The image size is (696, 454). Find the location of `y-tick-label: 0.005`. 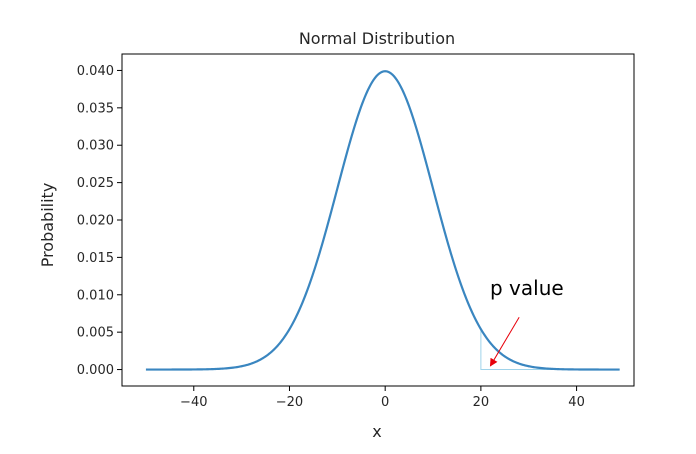

y-tick-label: 0.005 is located at coordinates (95, 333).